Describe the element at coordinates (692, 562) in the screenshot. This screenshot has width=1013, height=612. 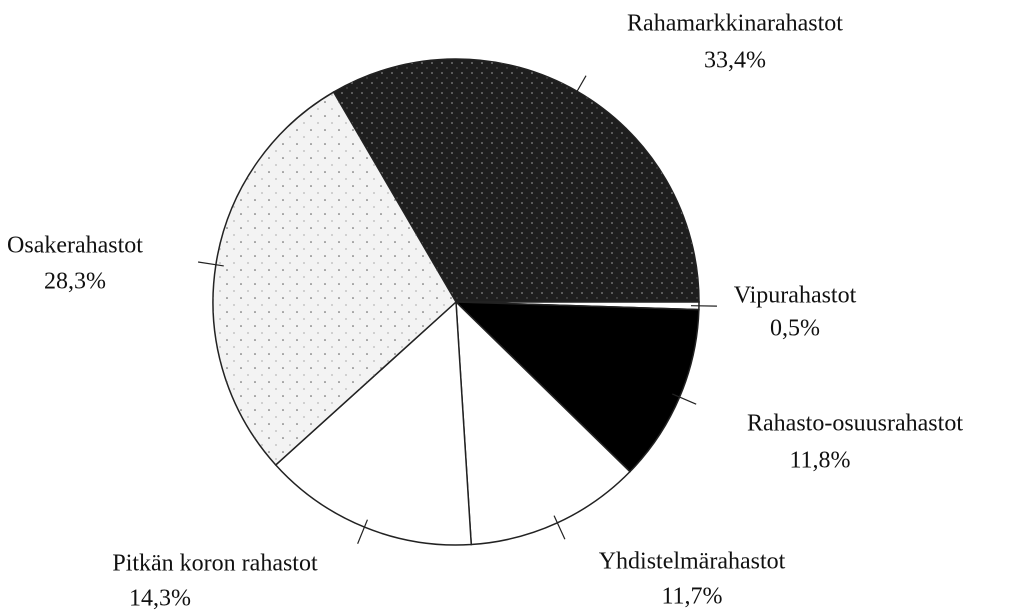
I see `slice-label: Yhdistelmärahastot` at that location.